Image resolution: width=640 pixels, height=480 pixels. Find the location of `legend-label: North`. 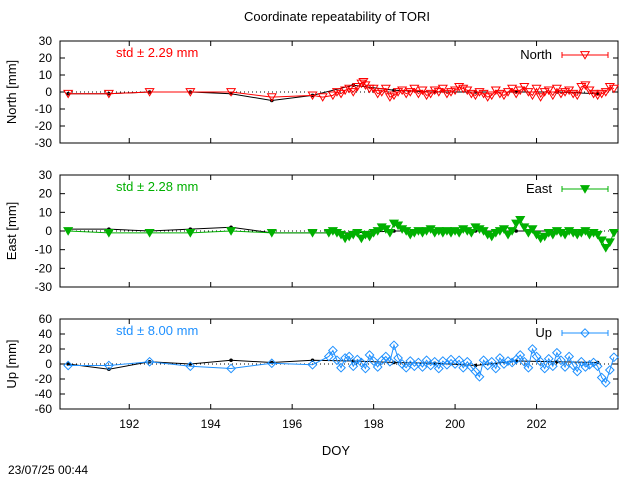

legend-label: North is located at coordinates (536, 54).